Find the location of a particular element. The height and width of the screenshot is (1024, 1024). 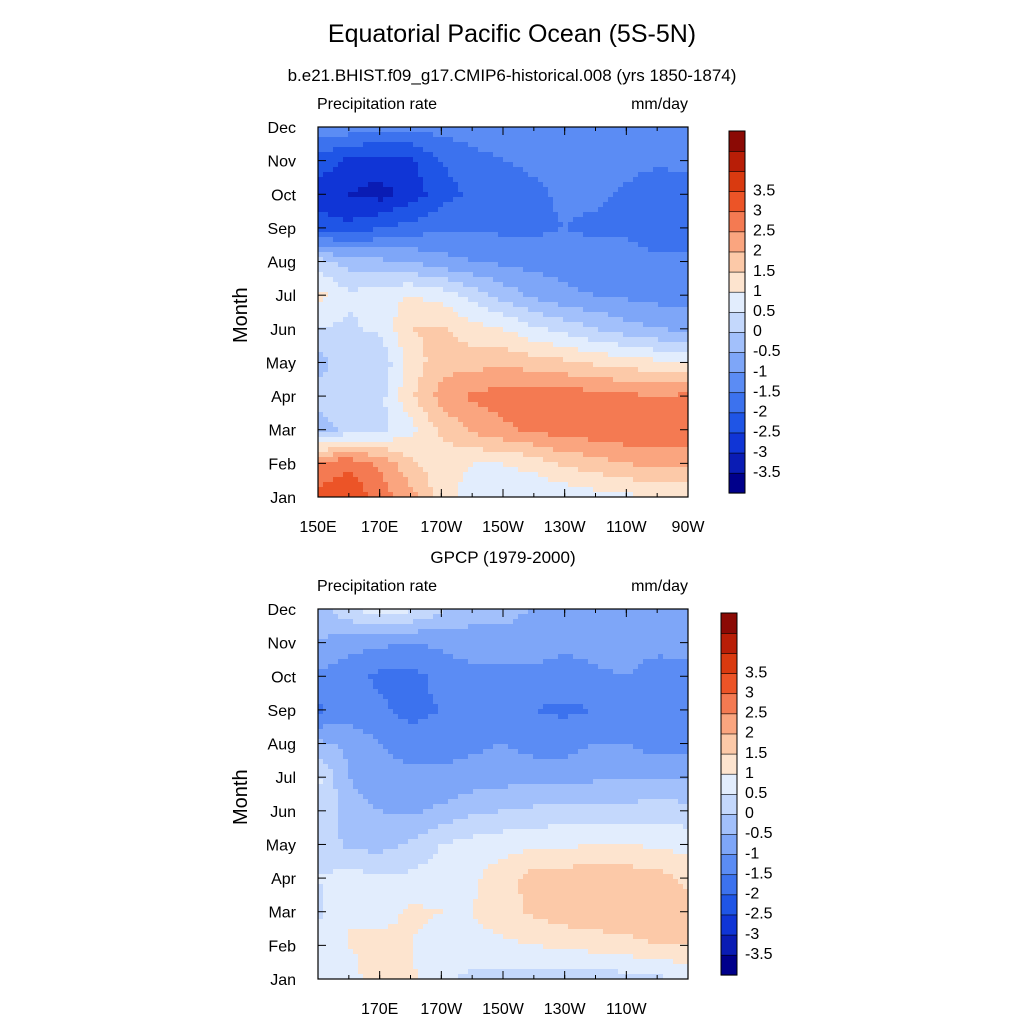

panel1-variable-label: Precipitation rate is located at coordinates (377, 104).